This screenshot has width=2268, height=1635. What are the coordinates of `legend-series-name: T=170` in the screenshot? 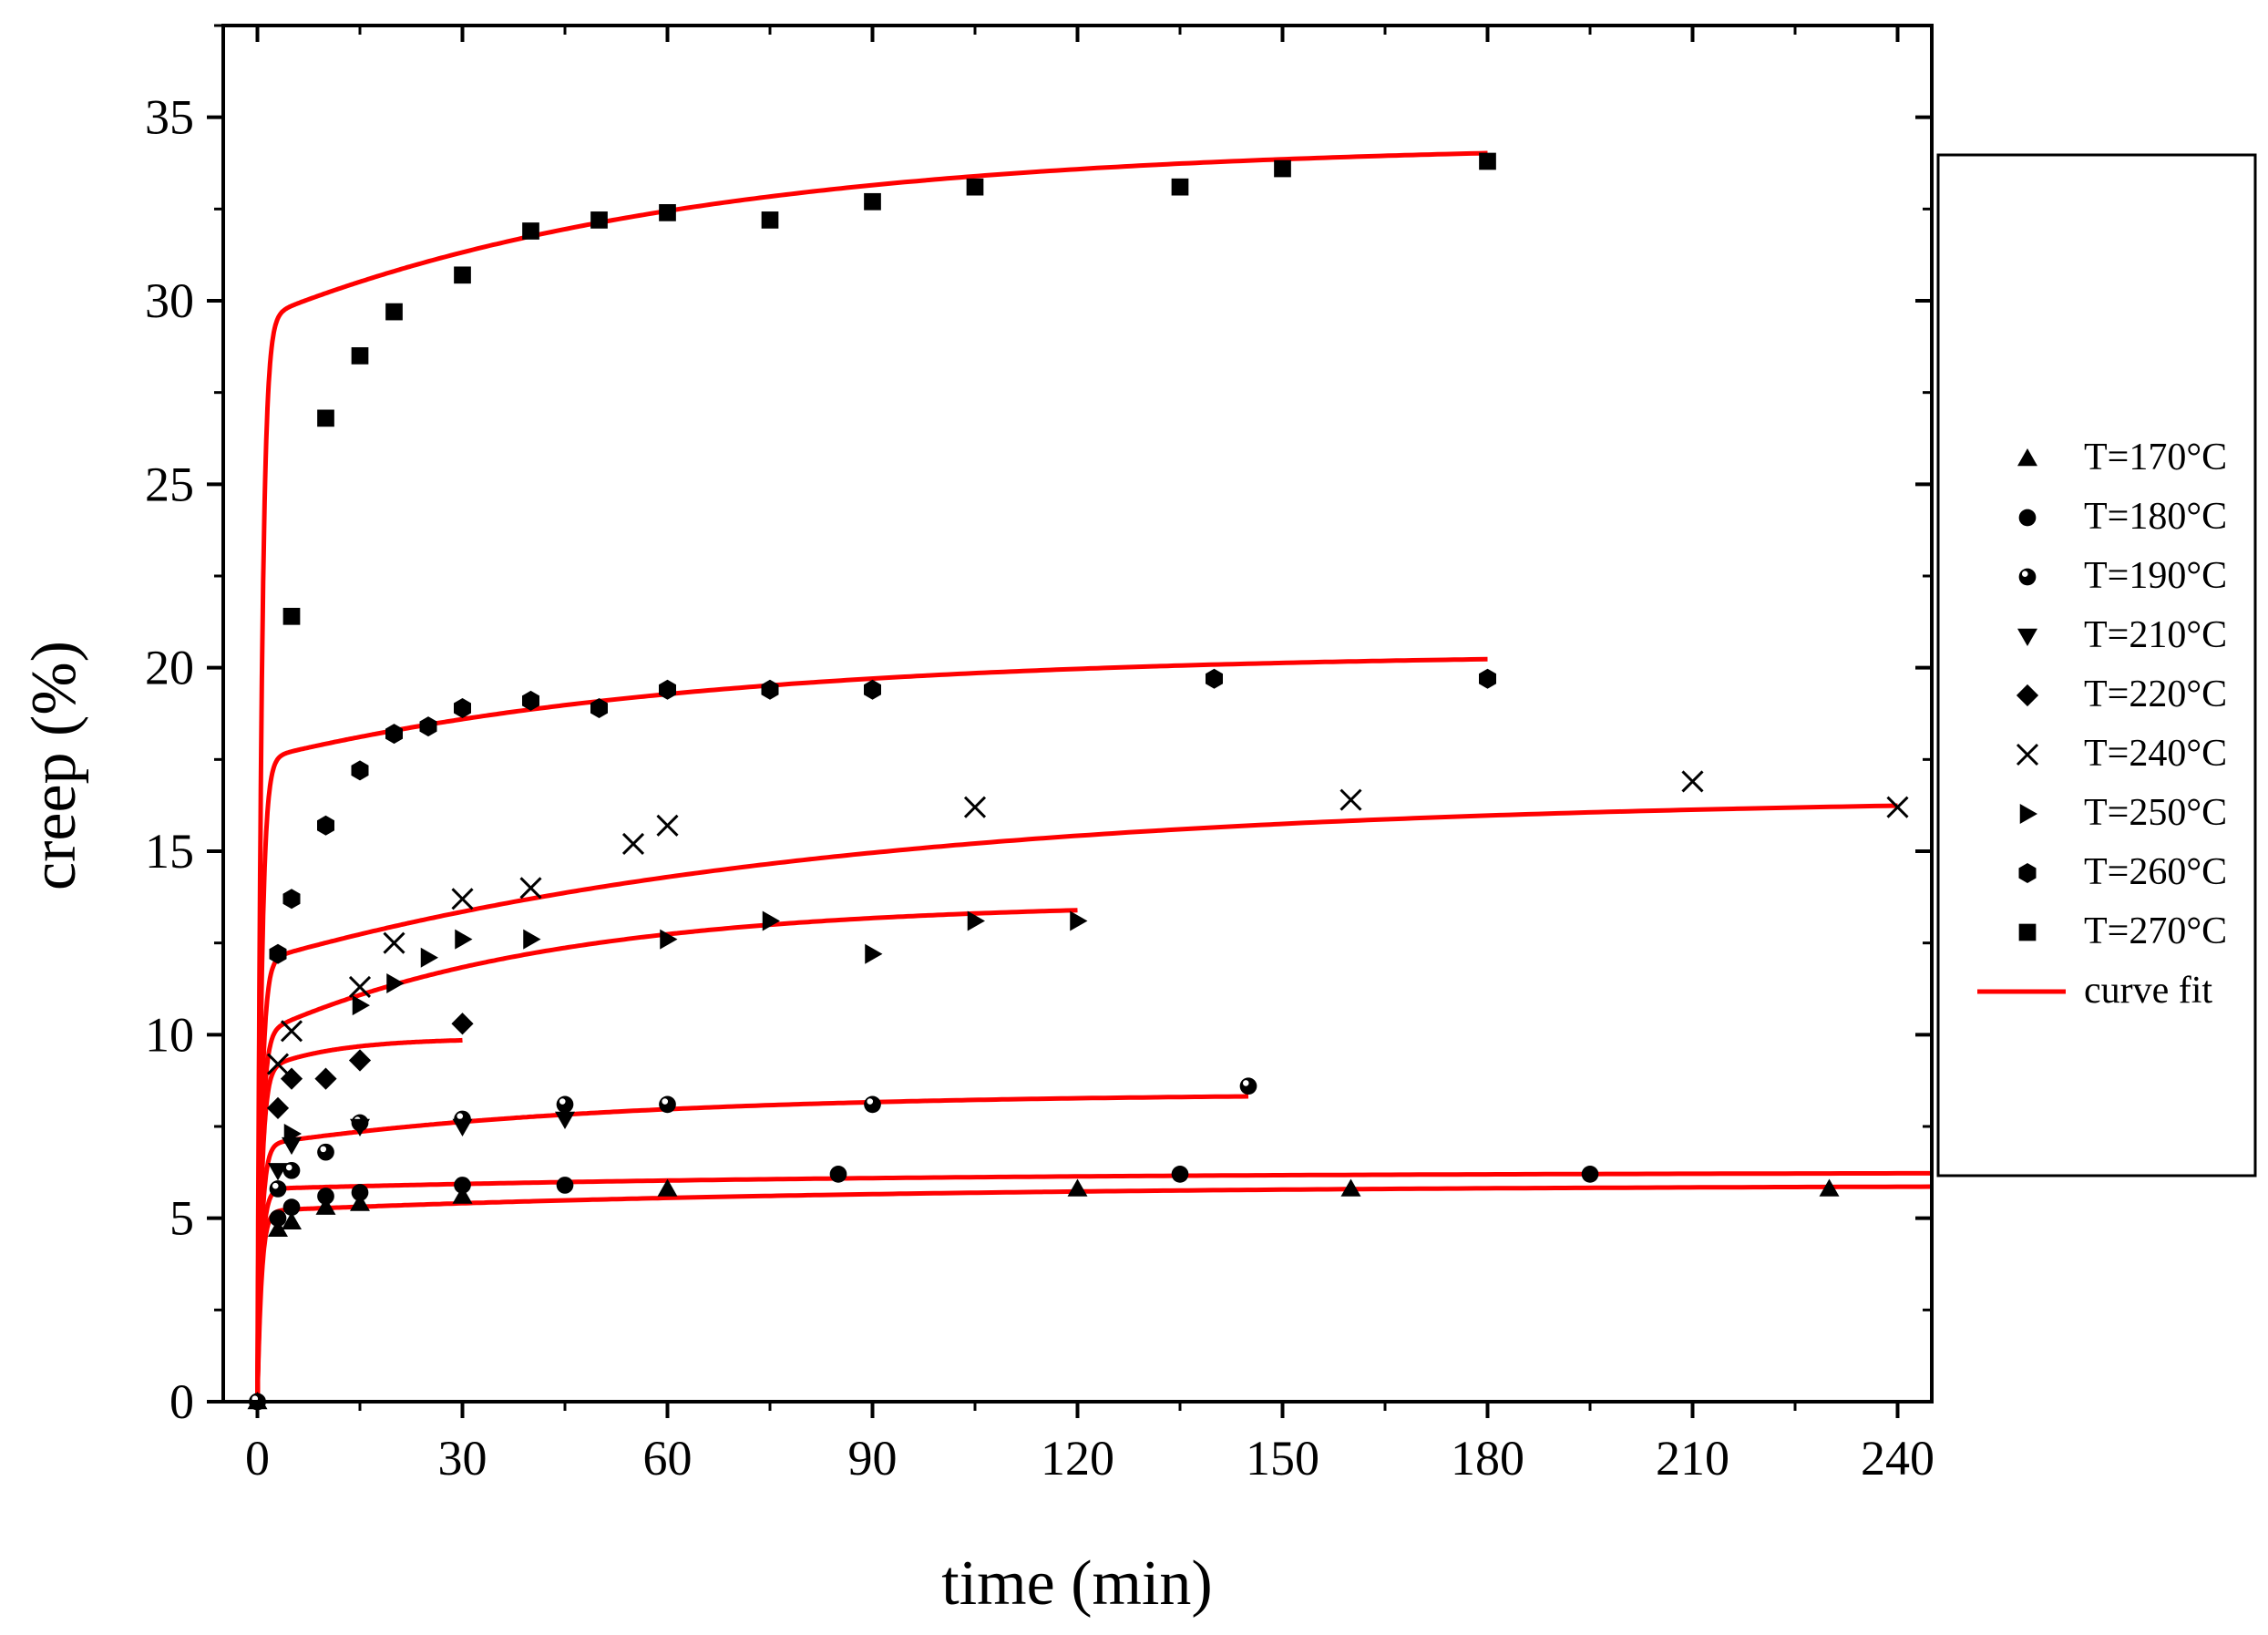 It's located at (2135, 457).